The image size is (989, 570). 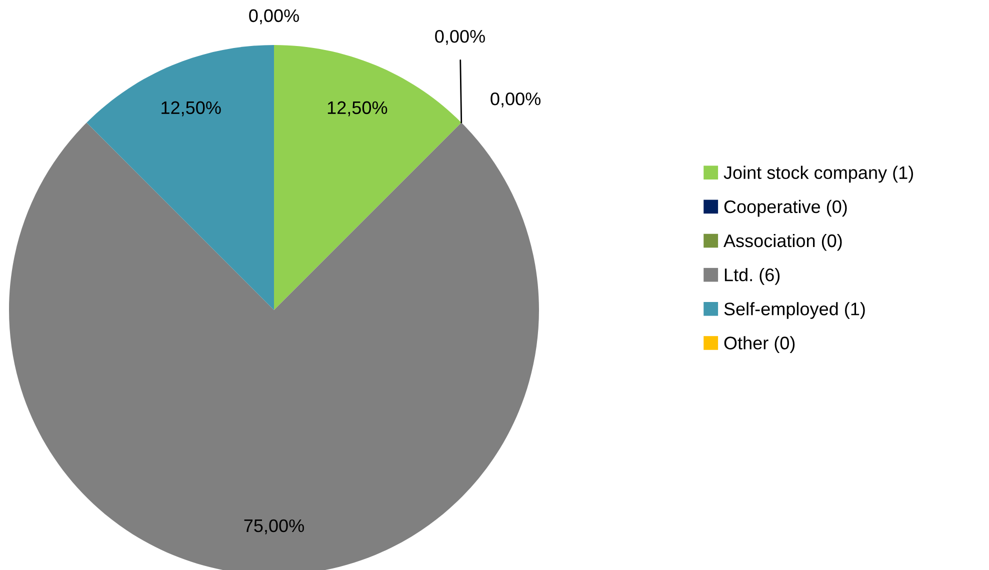 I want to click on legend-label: Association (0), so click(x=783, y=242).